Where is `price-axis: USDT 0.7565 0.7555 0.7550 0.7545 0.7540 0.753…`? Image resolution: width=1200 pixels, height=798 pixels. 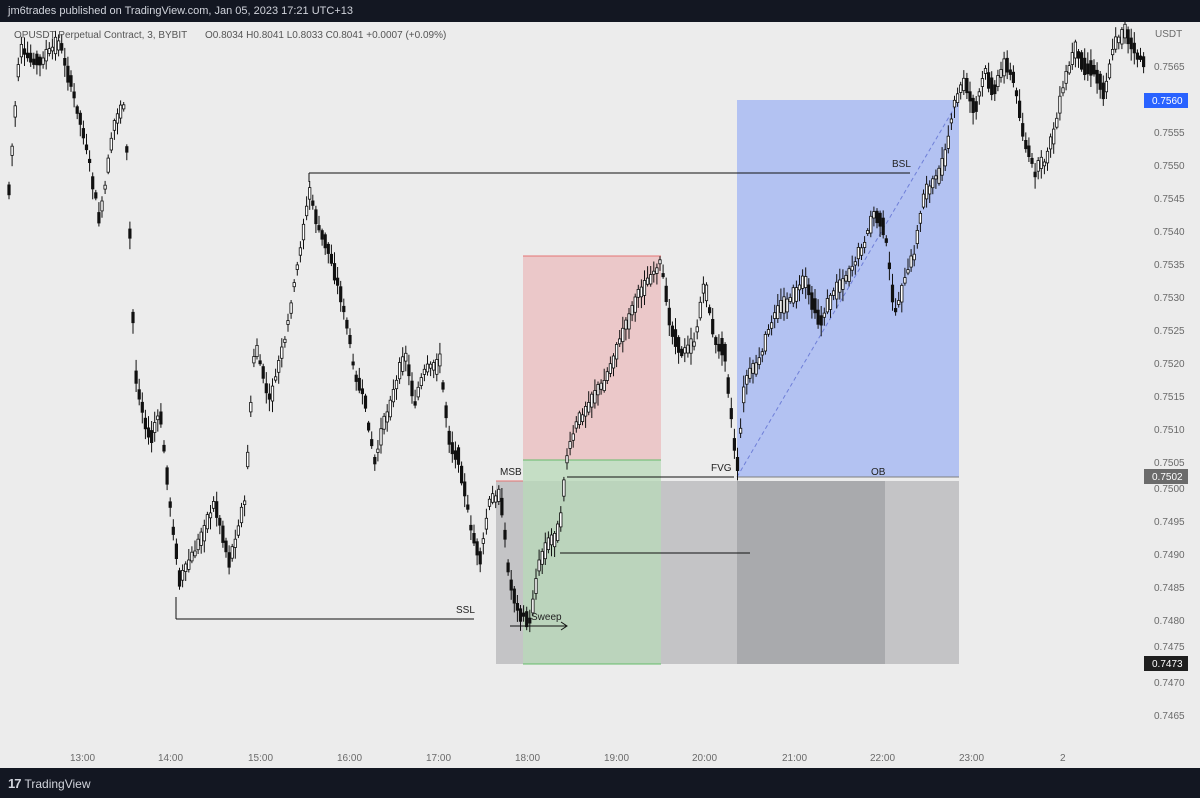
price-axis: USDT 0.7565 0.7555 0.7550 0.7545 0.7540 0.753… is located at coordinates (1169, 375).